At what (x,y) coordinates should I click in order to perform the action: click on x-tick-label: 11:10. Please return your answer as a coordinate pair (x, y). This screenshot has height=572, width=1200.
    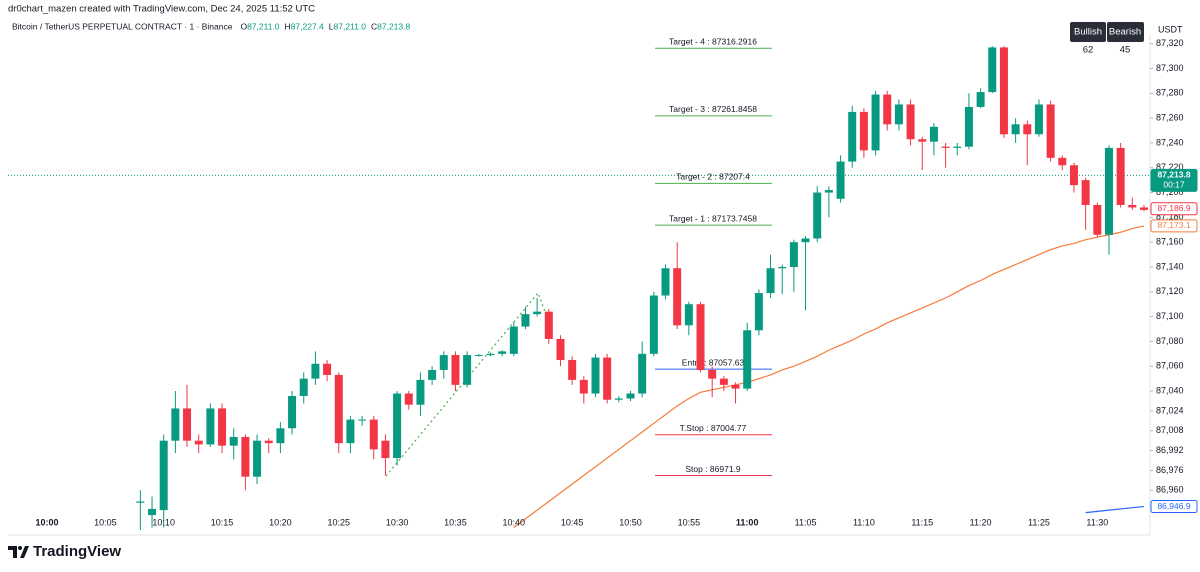
    Looking at the image, I should click on (864, 522).